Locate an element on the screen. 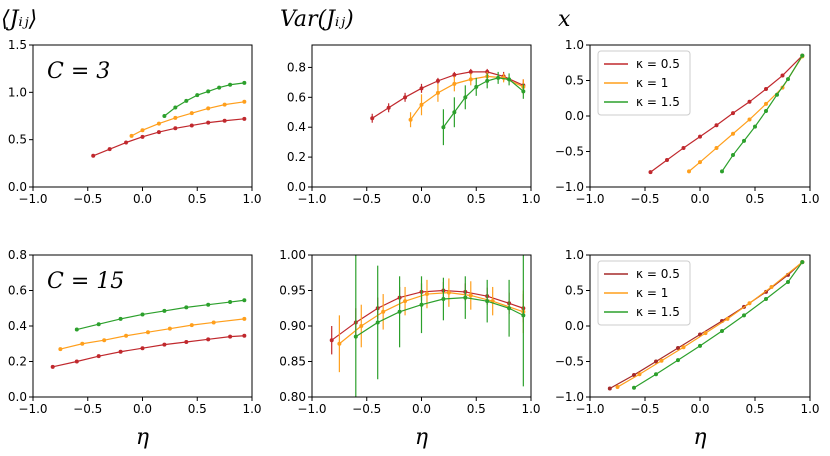 The image size is (830, 456). y-tick-label: 0.80 is located at coordinates (292, 397).